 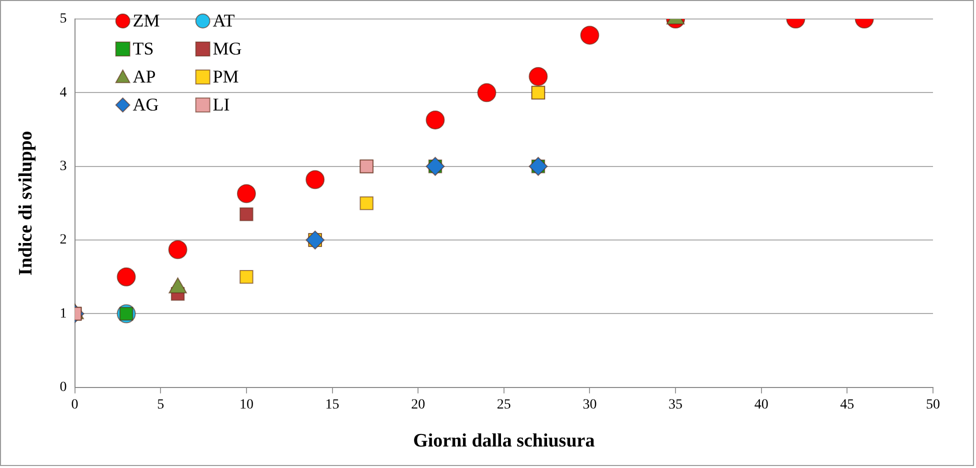 What do you see at coordinates (225, 76) in the screenshot?
I see `legend-label: PM` at bounding box center [225, 76].